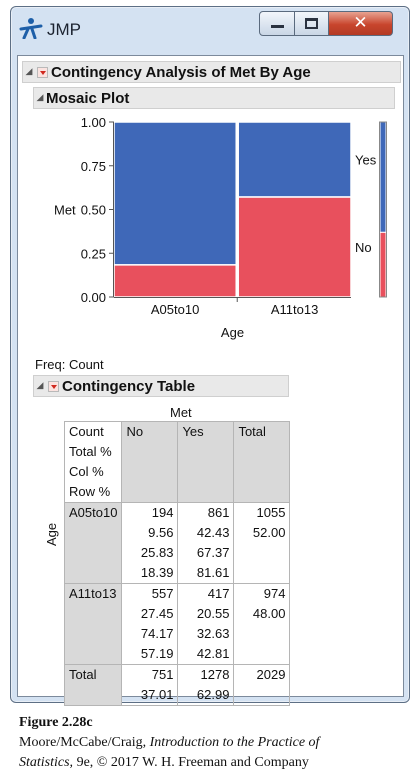 This screenshot has height=778, width=419. Describe the element at coordinates (56, 722) in the screenshot. I see `figure-number: Figure 2.28c` at that location.